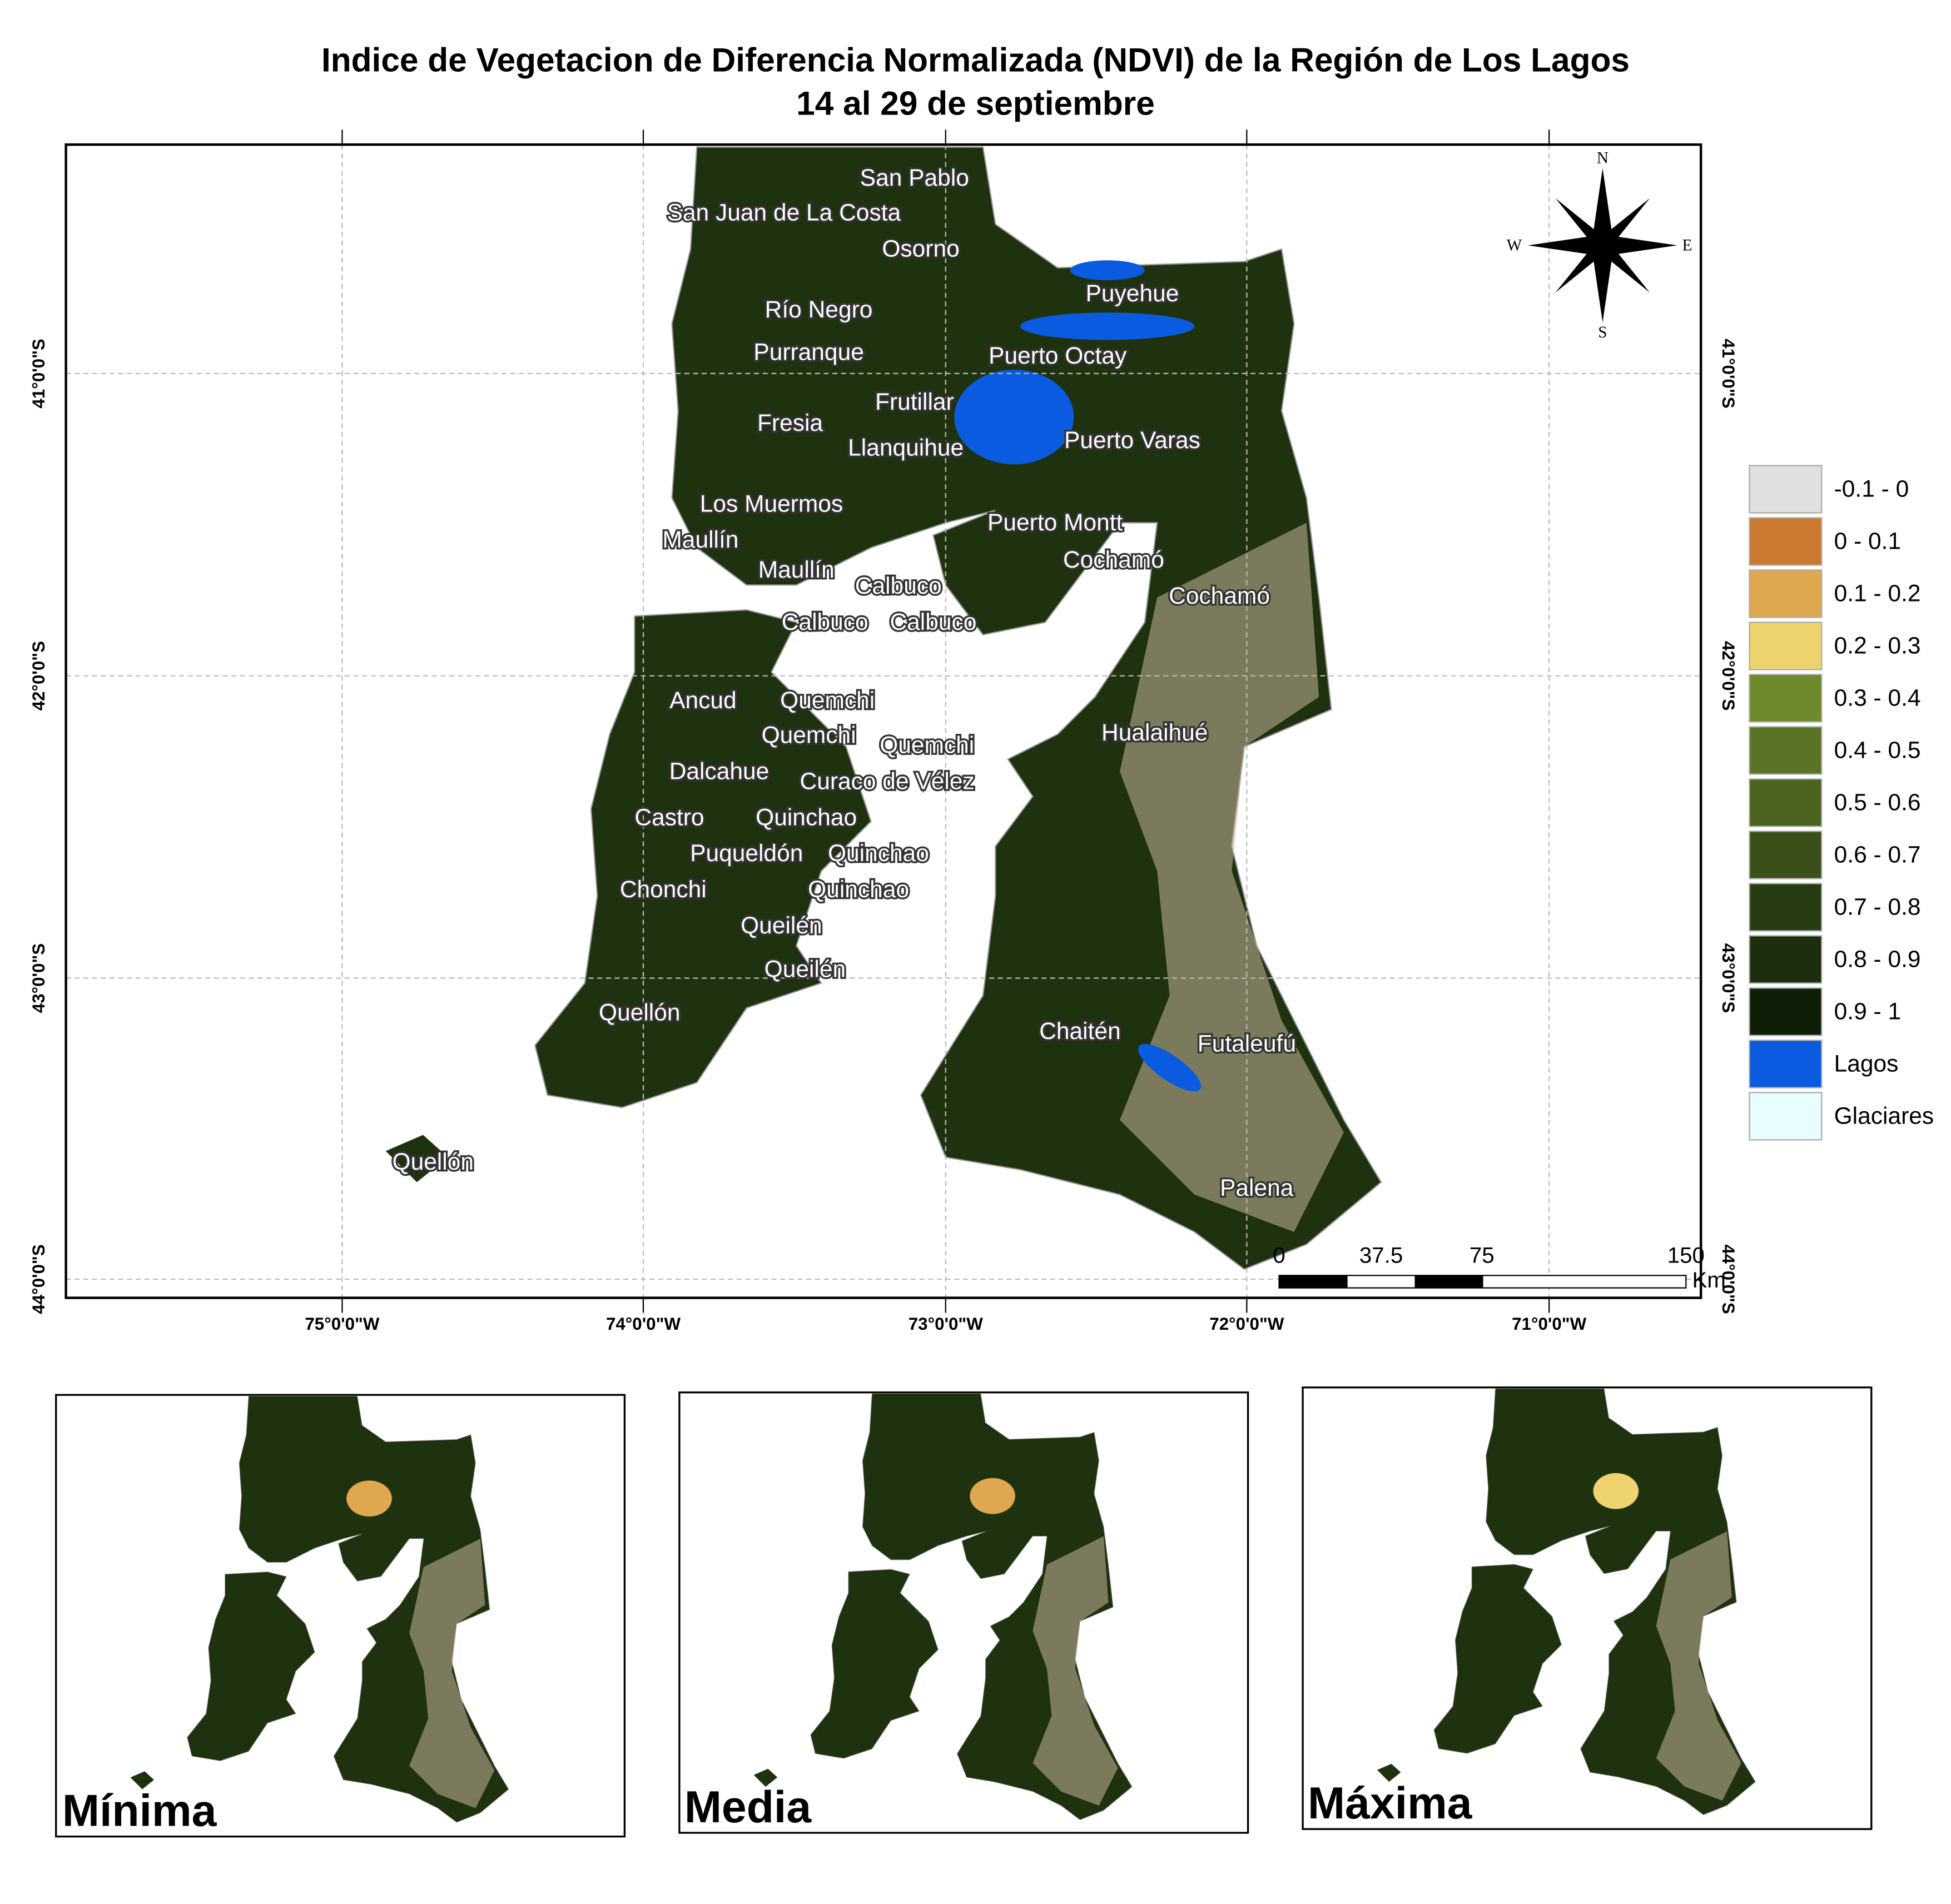 This screenshot has width=1951, height=1904. Describe the element at coordinates (663, 890) in the screenshot. I see `place-label: Chonchi` at that location.